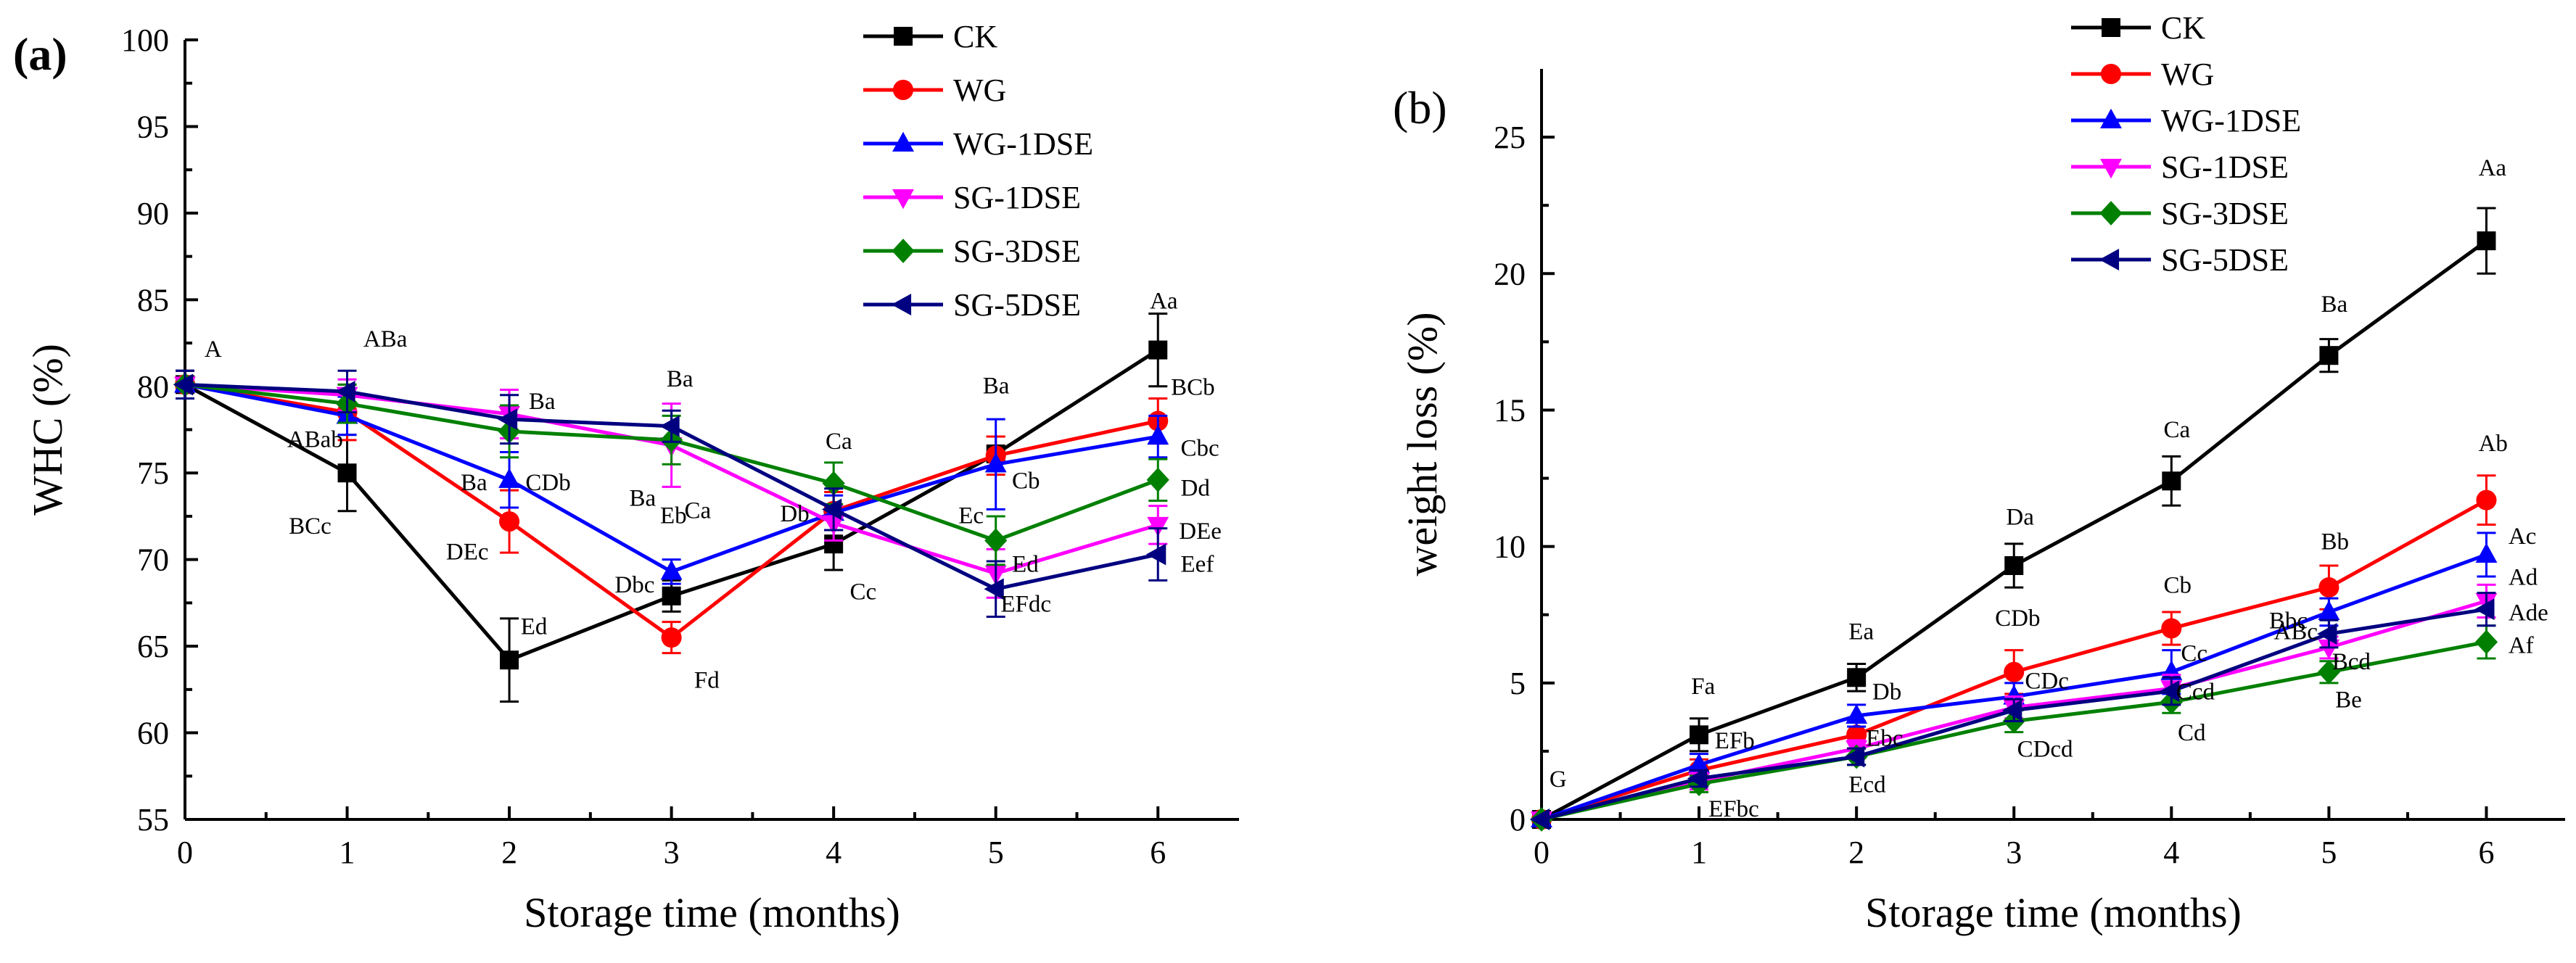 The width and height of the screenshot is (2576, 963). What do you see at coordinates (1884, 738) in the screenshot?
I see `significance-label: Ebc` at bounding box center [1884, 738].